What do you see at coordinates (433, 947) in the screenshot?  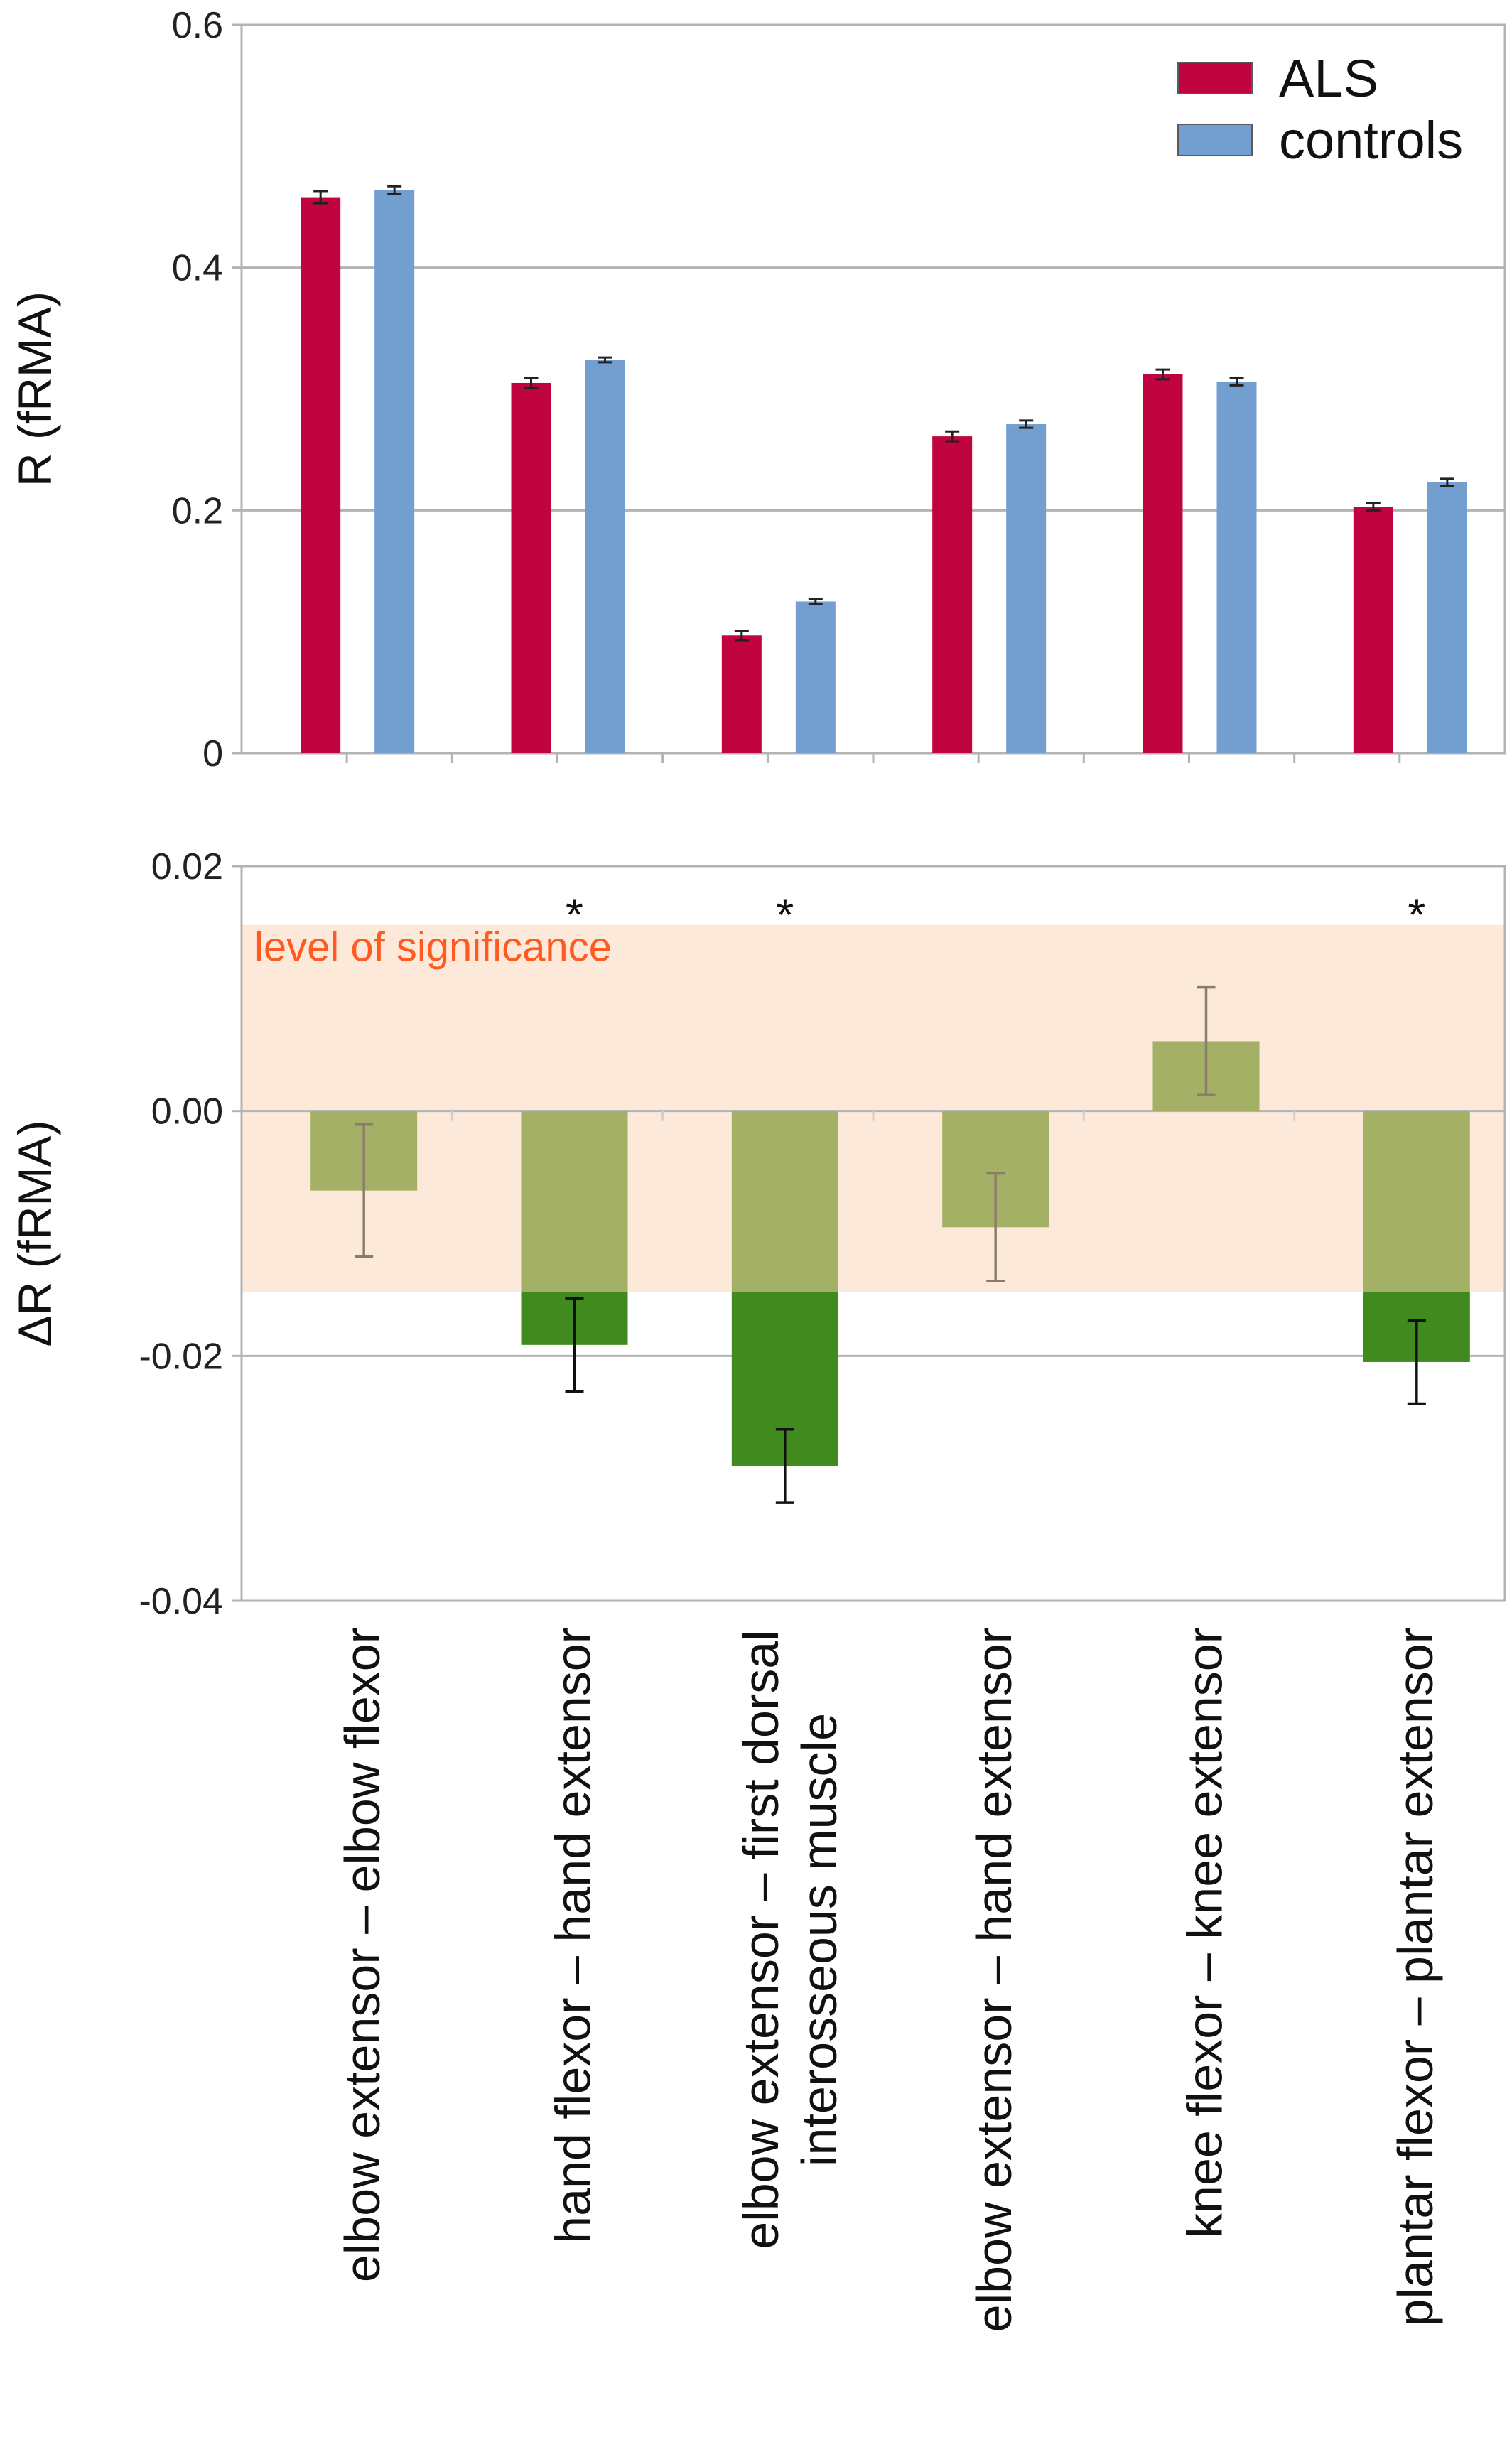 I see `significance-label: level of significance` at bounding box center [433, 947].